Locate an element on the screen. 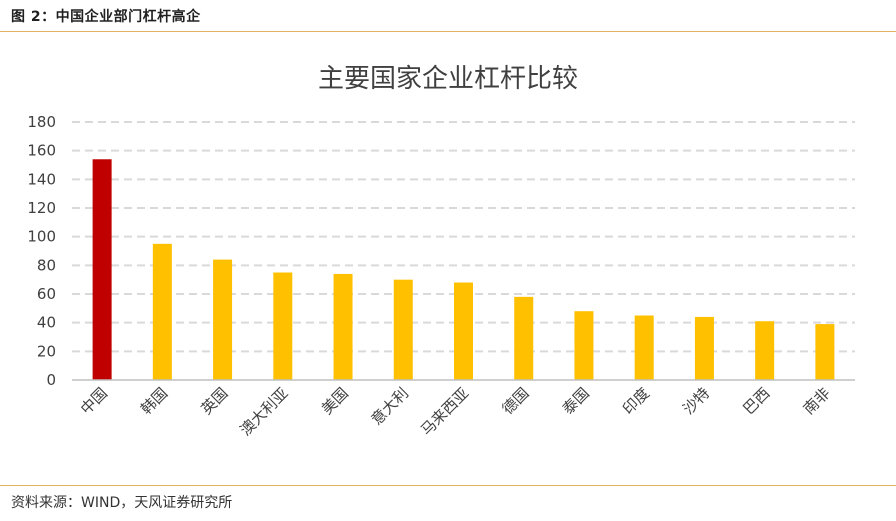  x-category-label: 英国 is located at coordinates (214, 401).